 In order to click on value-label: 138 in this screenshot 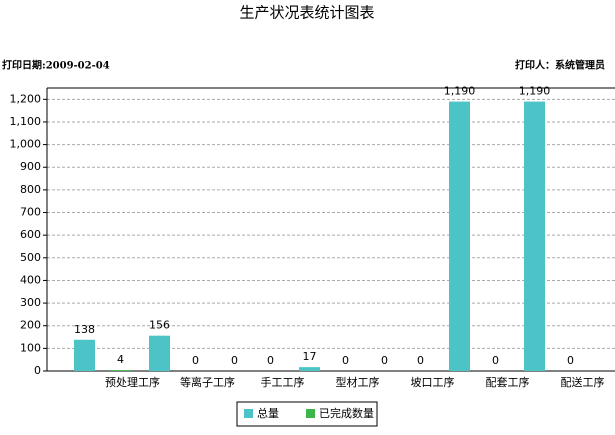, I will do `click(84, 329)`.